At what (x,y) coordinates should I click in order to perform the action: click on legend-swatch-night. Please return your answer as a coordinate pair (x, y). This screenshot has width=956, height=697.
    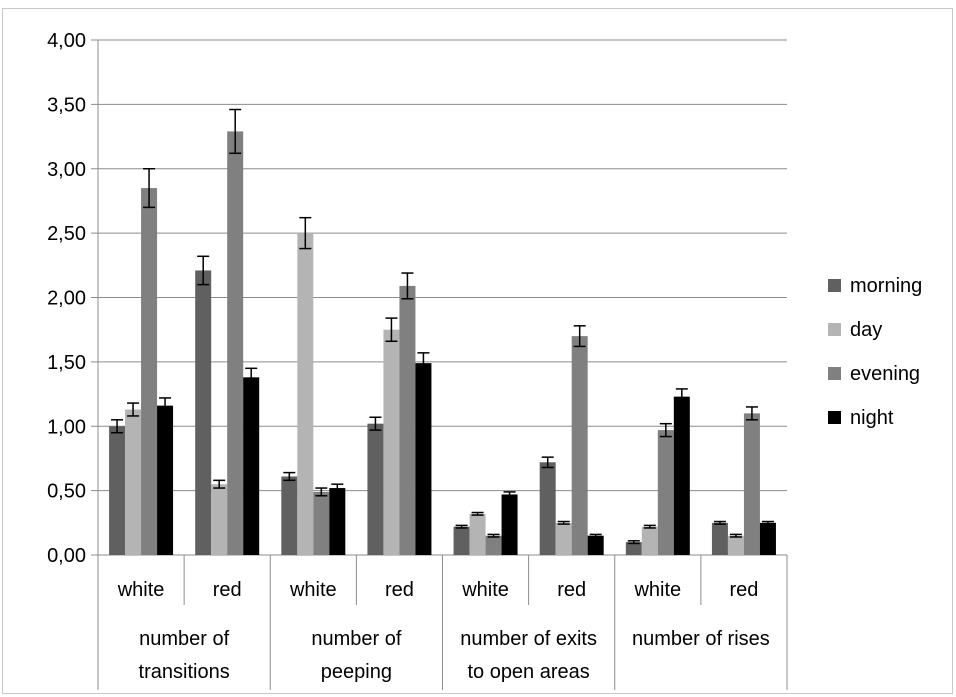
    Looking at the image, I should click on (834, 417).